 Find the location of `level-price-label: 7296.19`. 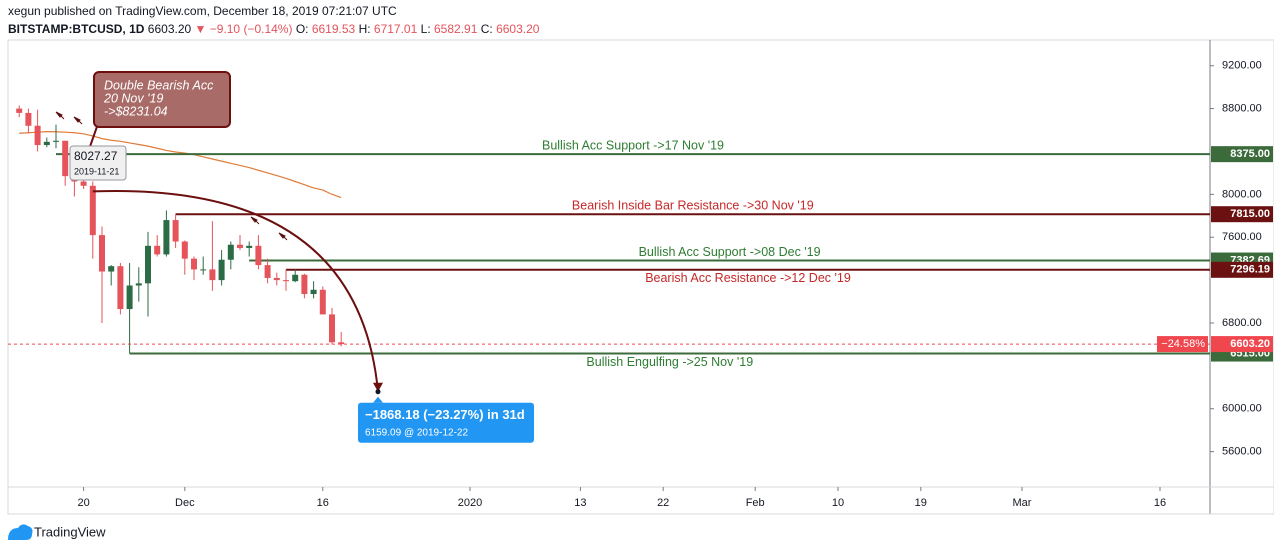

level-price-label: 7296.19 is located at coordinates (1250, 270).